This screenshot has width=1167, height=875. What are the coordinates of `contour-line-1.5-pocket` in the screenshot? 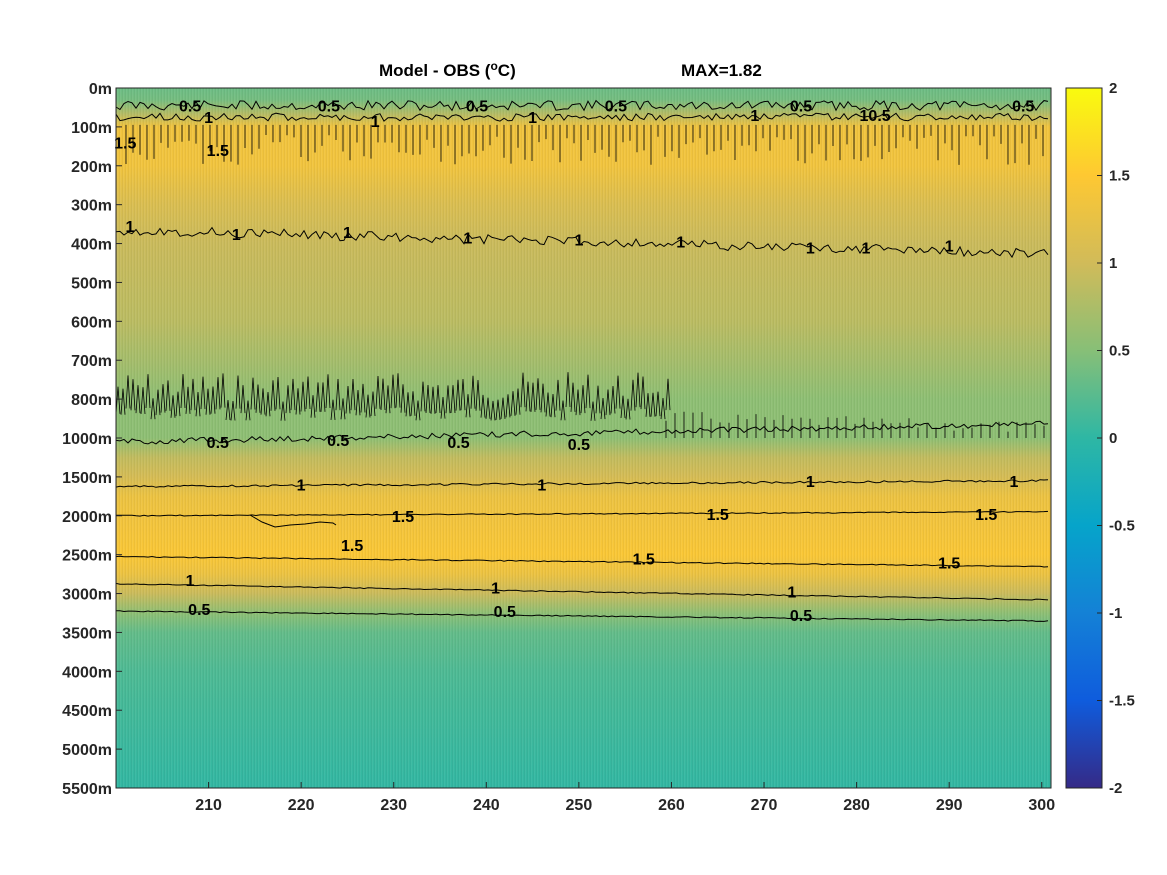 It's located at (293, 521).